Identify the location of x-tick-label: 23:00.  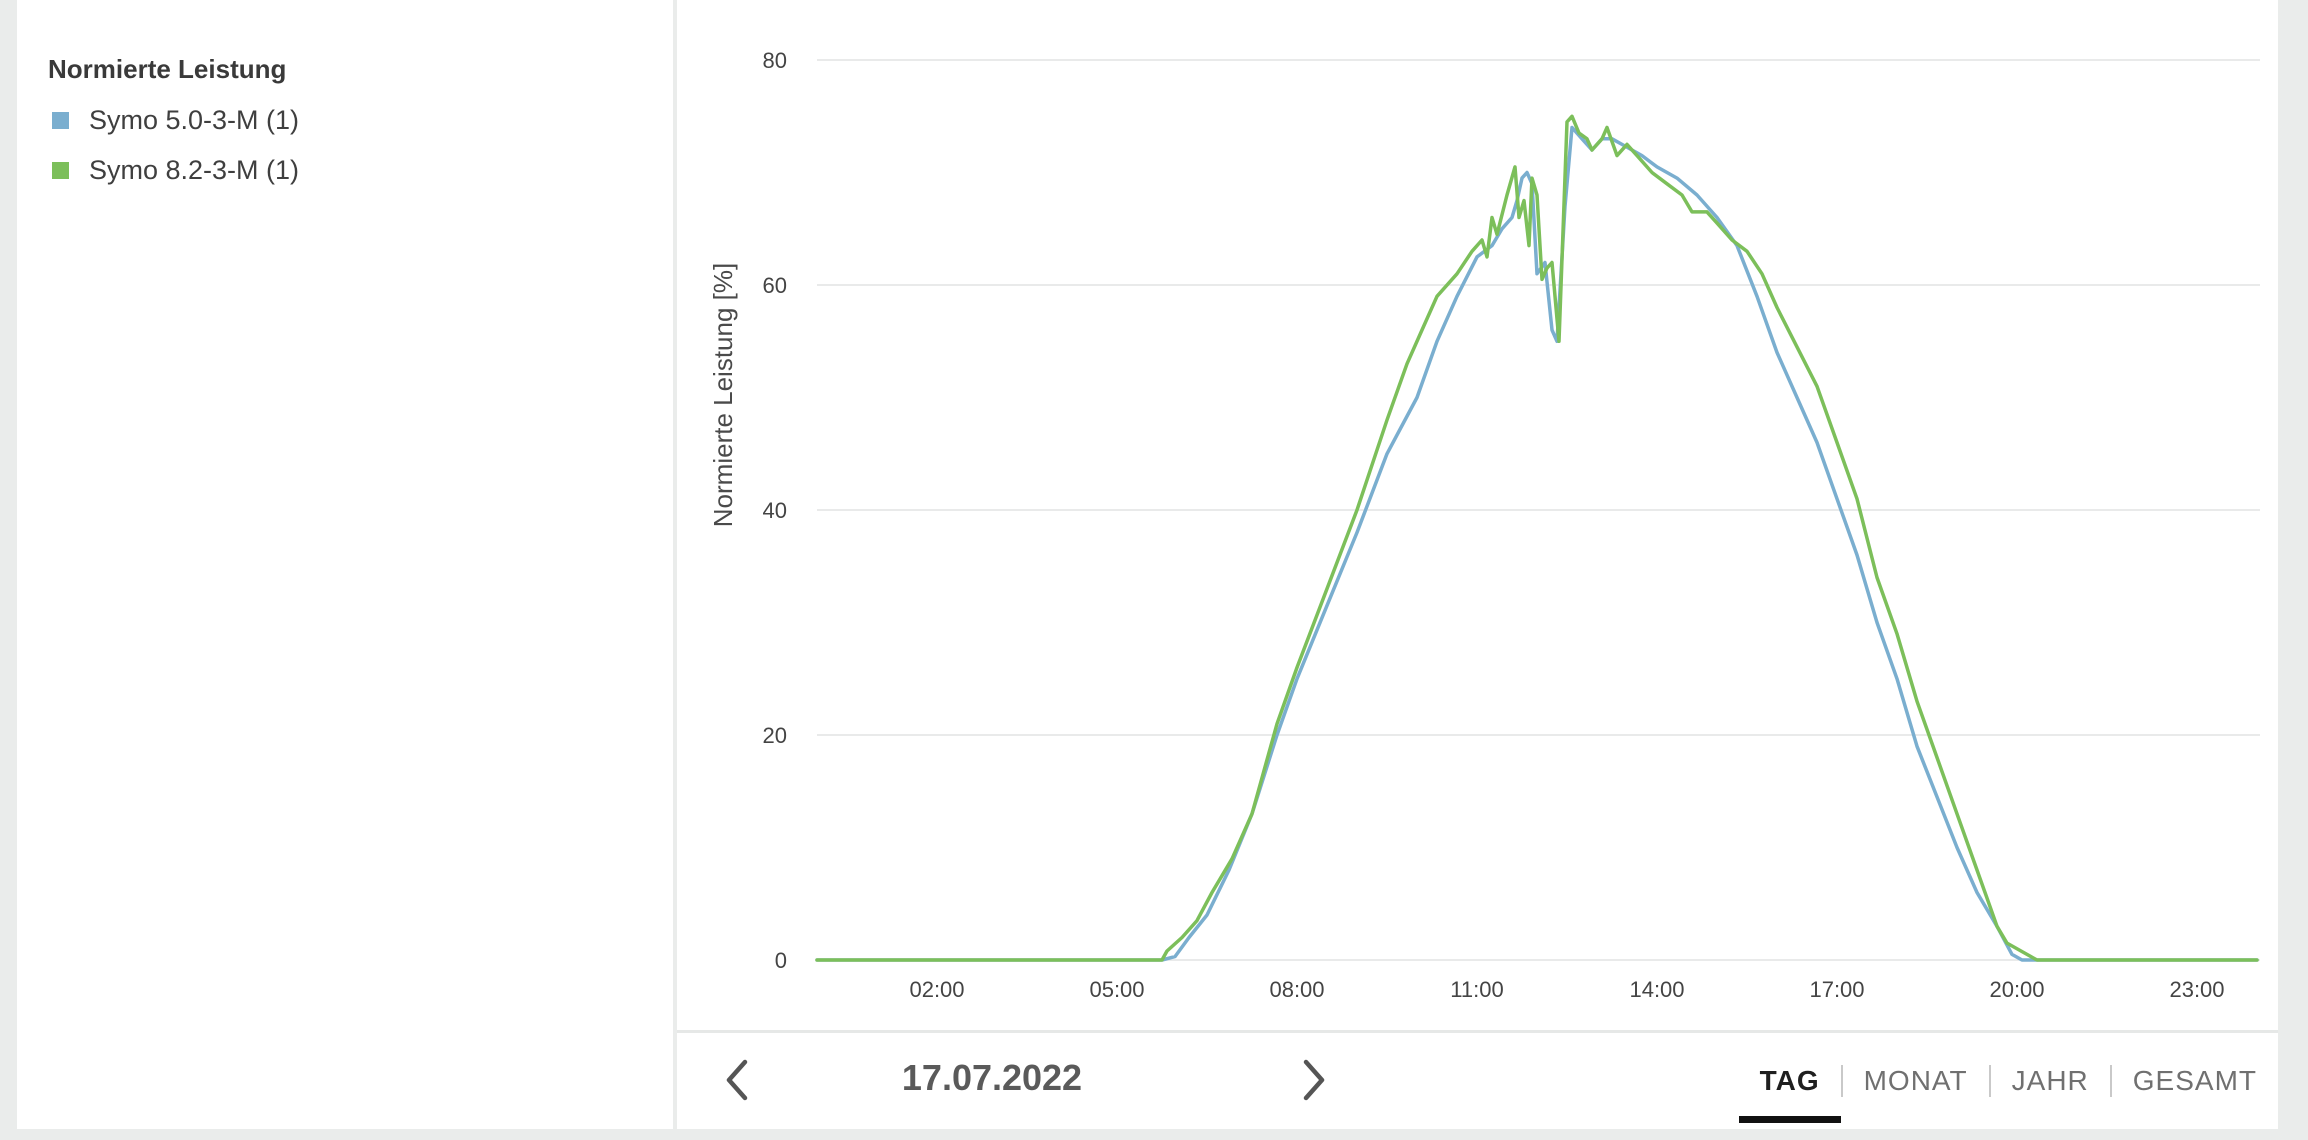
(2196, 989).